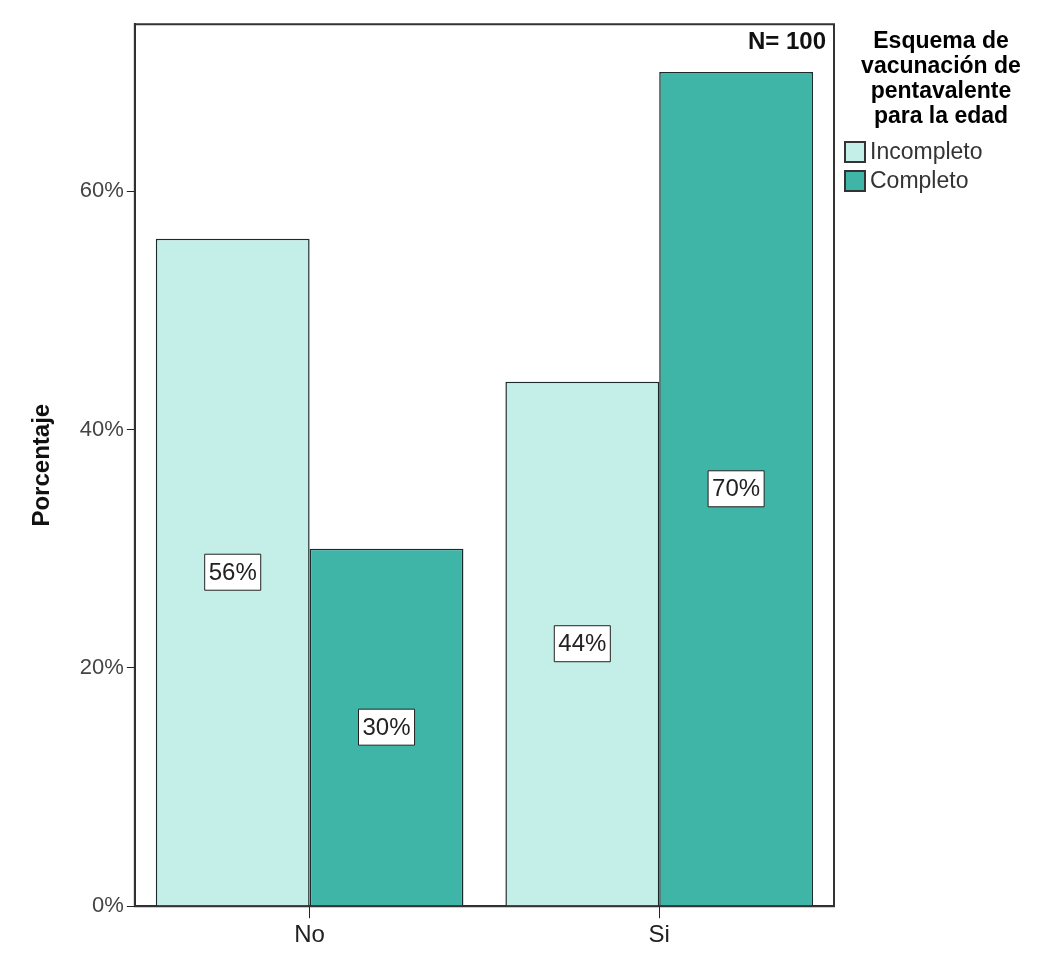  What do you see at coordinates (659, 934) in the screenshot?
I see `x-tick-label: Si` at bounding box center [659, 934].